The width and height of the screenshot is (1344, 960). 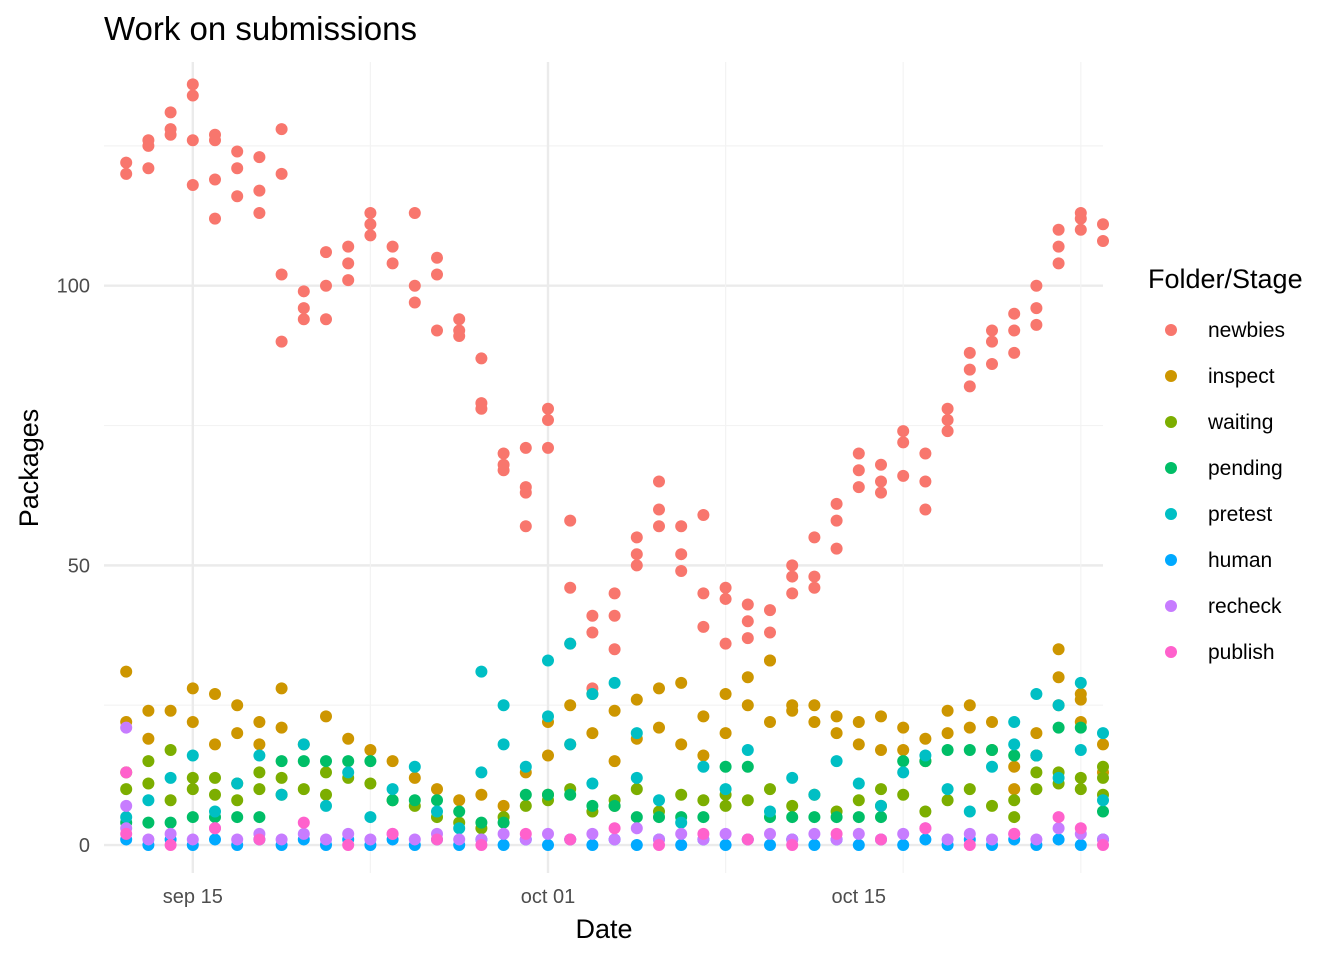 I want to click on legend-label-recheck: recheck, so click(x=1245, y=606).